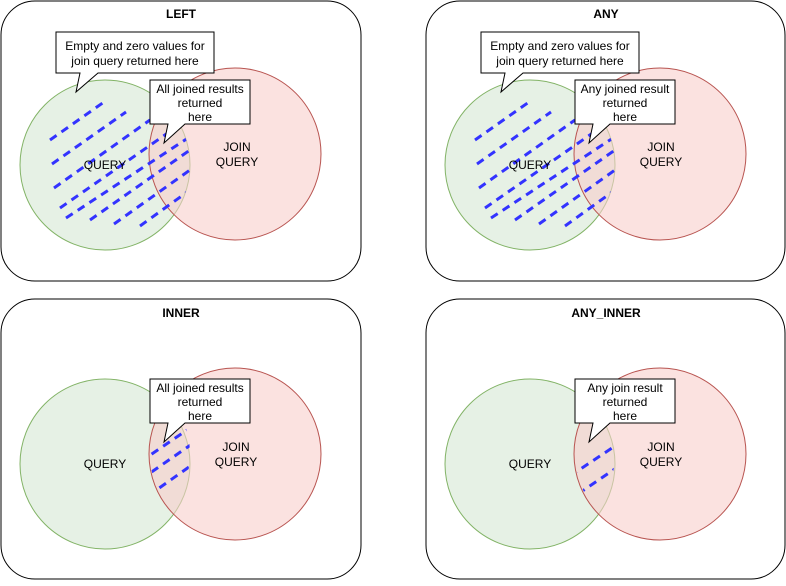 The image size is (786, 586). Describe the element at coordinates (181, 14) in the screenshot. I see `panel-title: LEFT` at that location.